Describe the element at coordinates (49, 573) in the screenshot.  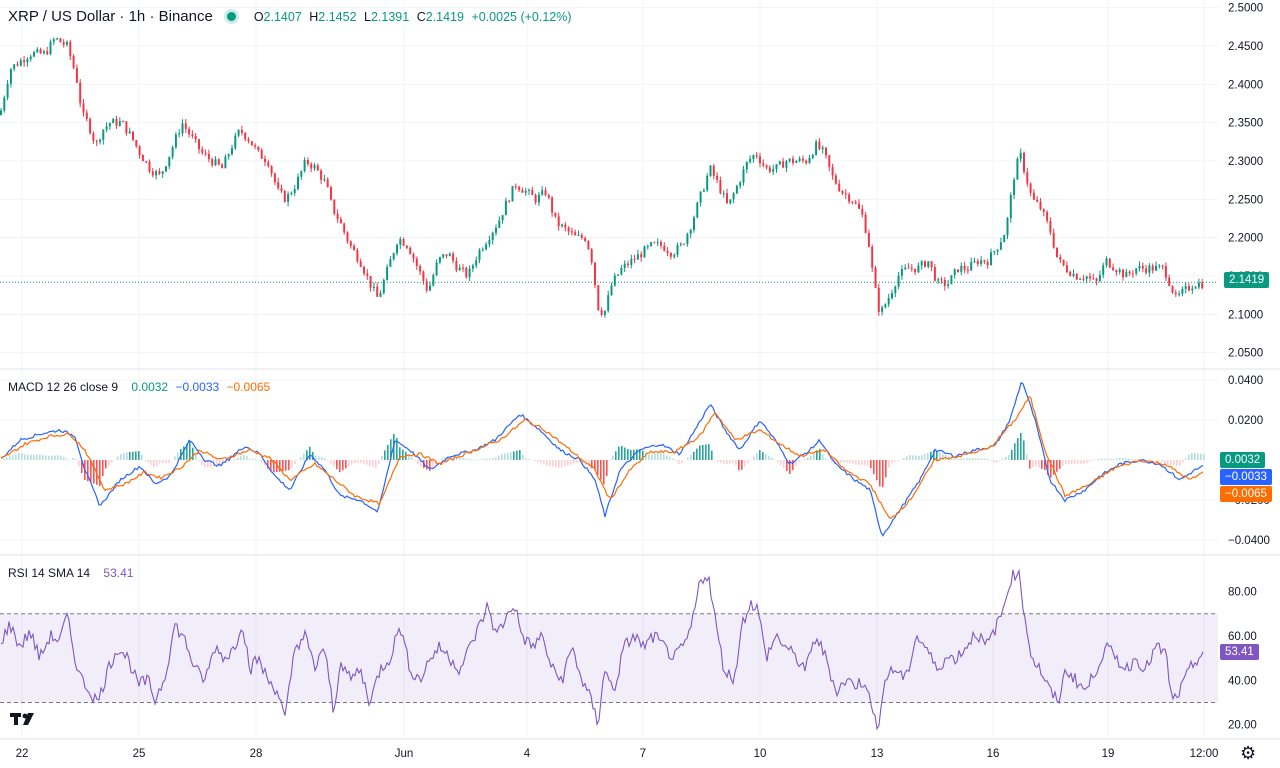
I see `rsi-legend-name: RSI 14 SMA 14` at that location.